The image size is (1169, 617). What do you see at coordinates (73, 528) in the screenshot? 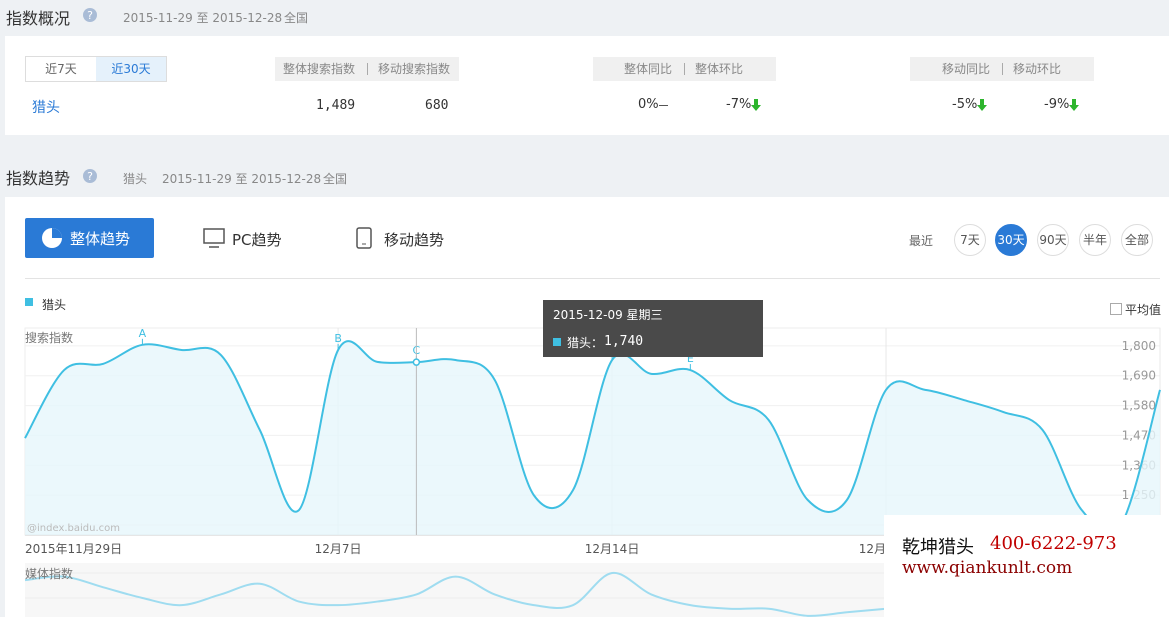
I see `source-label: @index.baidu.com` at bounding box center [73, 528].